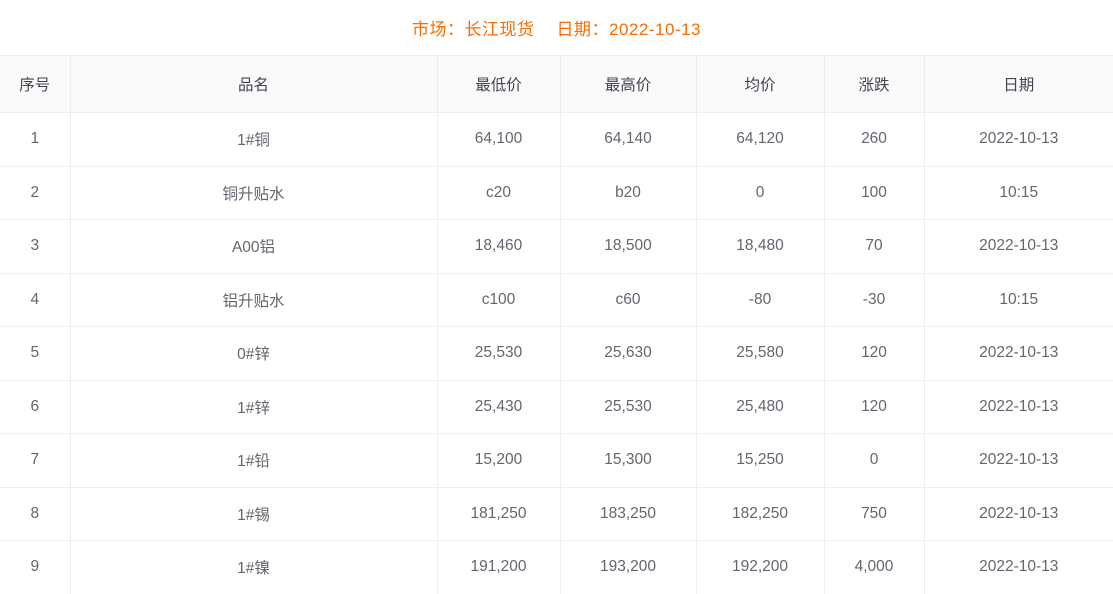 The height and width of the screenshot is (594, 1113). What do you see at coordinates (499, 192) in the screenshot?
I see `cell-low: c20` at bounding box center [499, 192].